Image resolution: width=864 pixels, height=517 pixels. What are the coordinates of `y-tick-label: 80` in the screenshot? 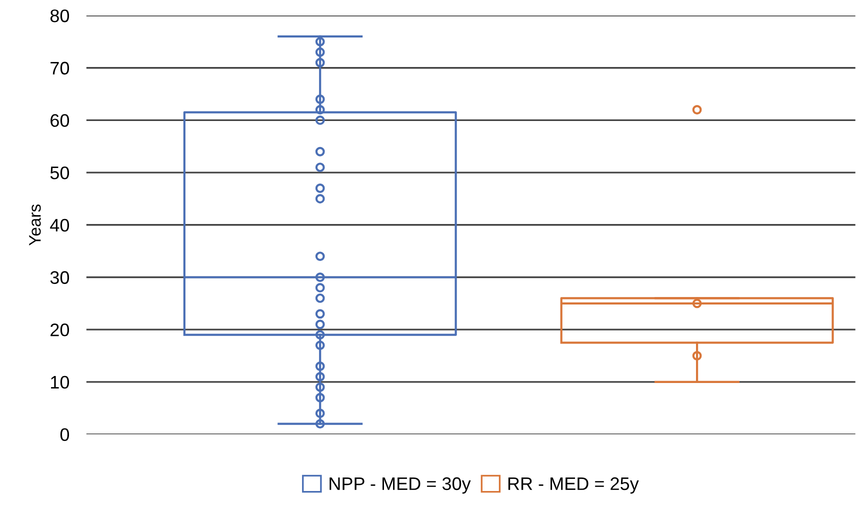 It's located at (60, 15).